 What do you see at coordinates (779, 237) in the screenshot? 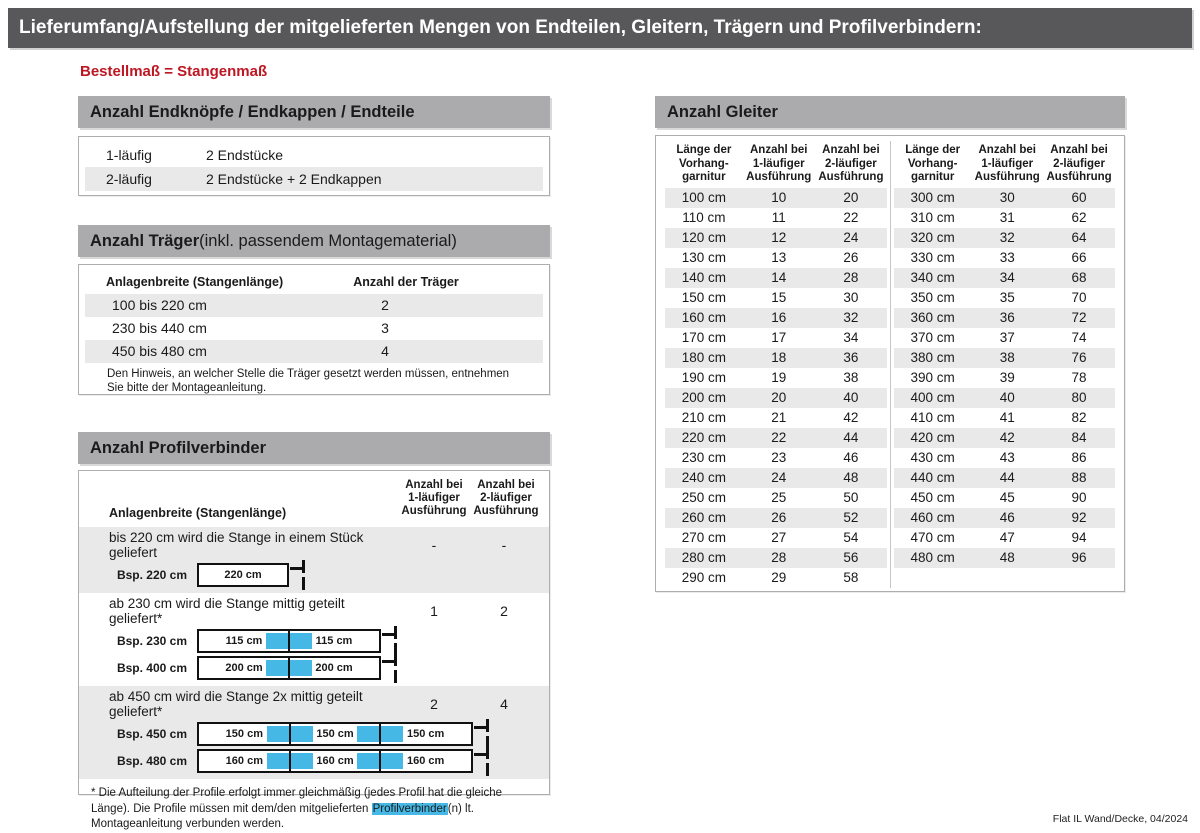
I see `count-1-laeufig: 12` at bounding box center [779, 237].